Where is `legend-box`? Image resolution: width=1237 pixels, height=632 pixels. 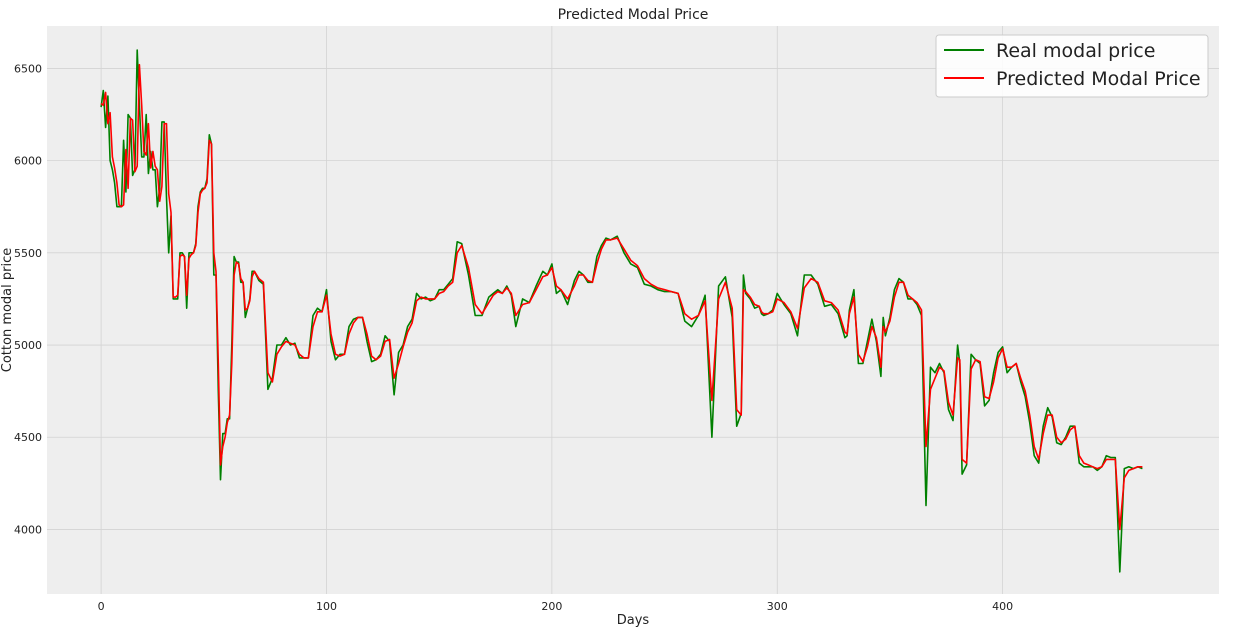 legend-box is located at coordinates (1072, 66).